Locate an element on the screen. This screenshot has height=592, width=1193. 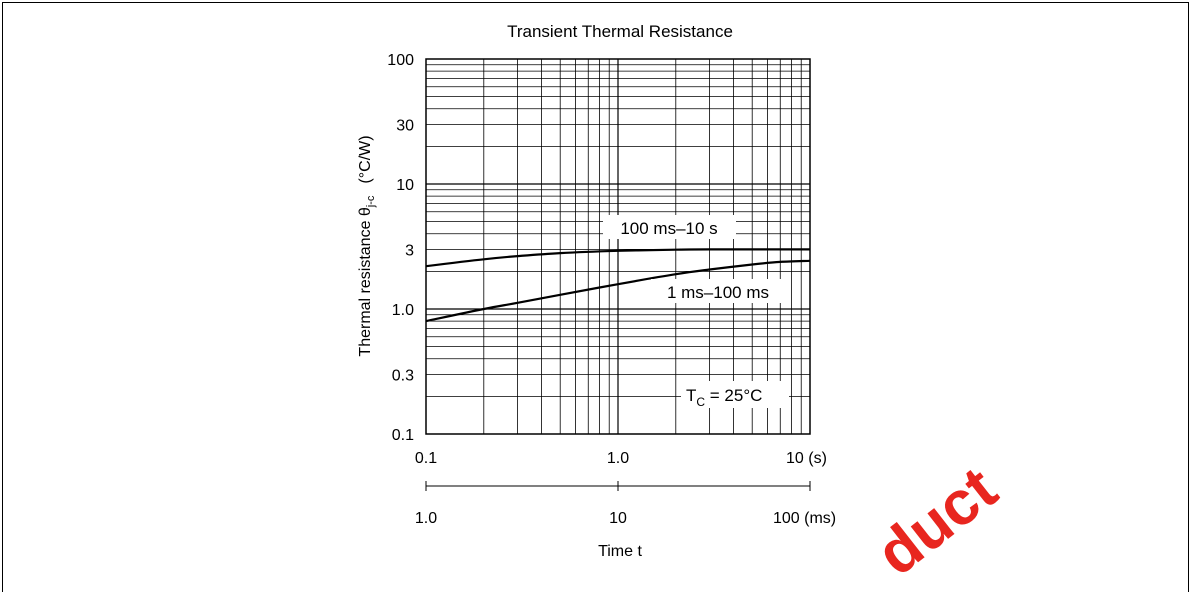
annotation-tc-main: T is located at coordinates (691, 395).